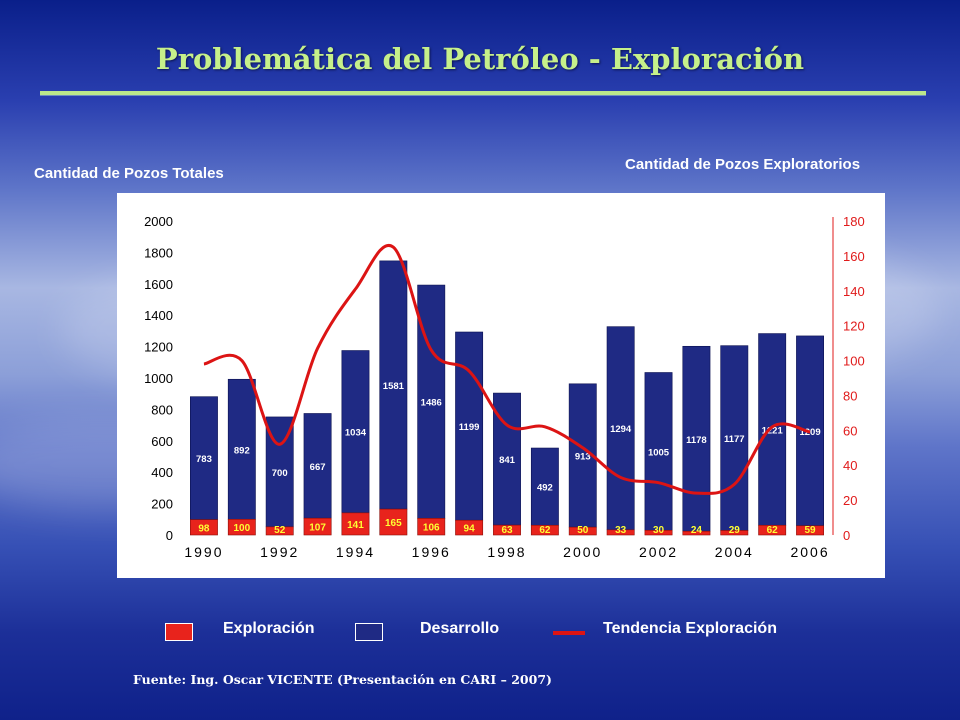 This screenshot has height=720, width=960. What do you see at coordinates (850, 465) in the screenshot?
I see `y2-tick-label: 40` at bounding box center [850, 465].